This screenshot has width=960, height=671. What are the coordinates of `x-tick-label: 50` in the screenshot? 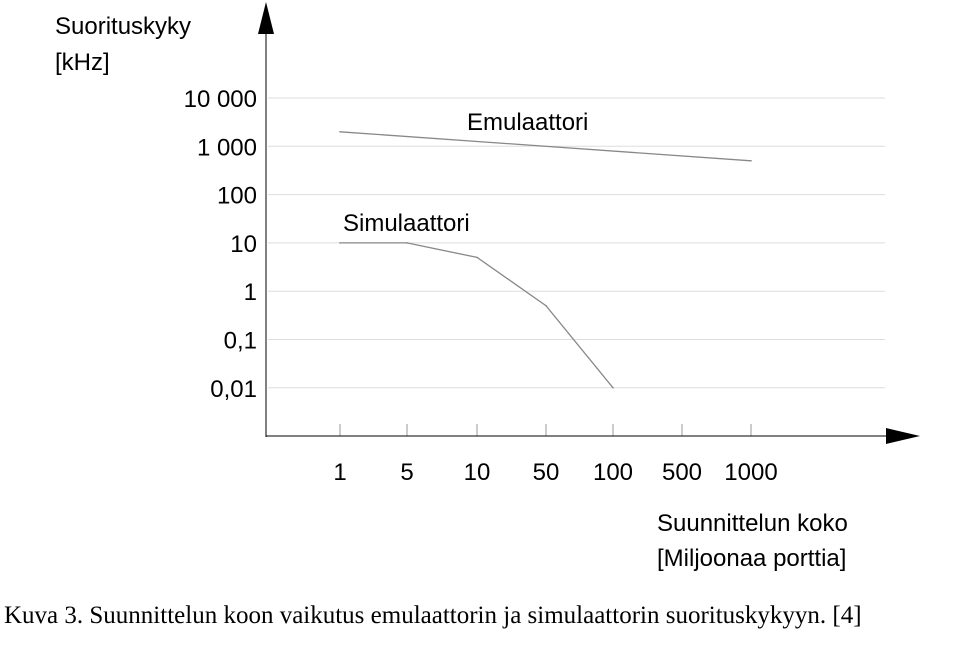 It's located at (546, 472).